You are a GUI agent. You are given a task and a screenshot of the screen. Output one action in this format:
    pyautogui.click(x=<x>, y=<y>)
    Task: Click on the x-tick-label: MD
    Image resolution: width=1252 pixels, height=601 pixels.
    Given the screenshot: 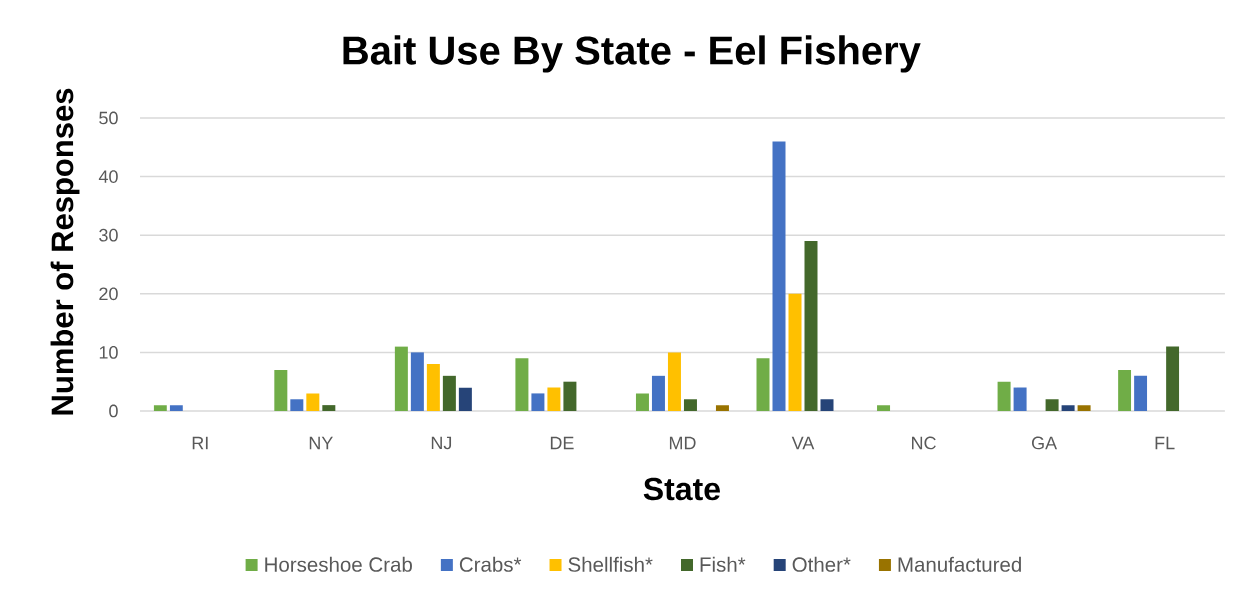 What is the action you would take?
    pyautogui.click(x=682, y=443)
    